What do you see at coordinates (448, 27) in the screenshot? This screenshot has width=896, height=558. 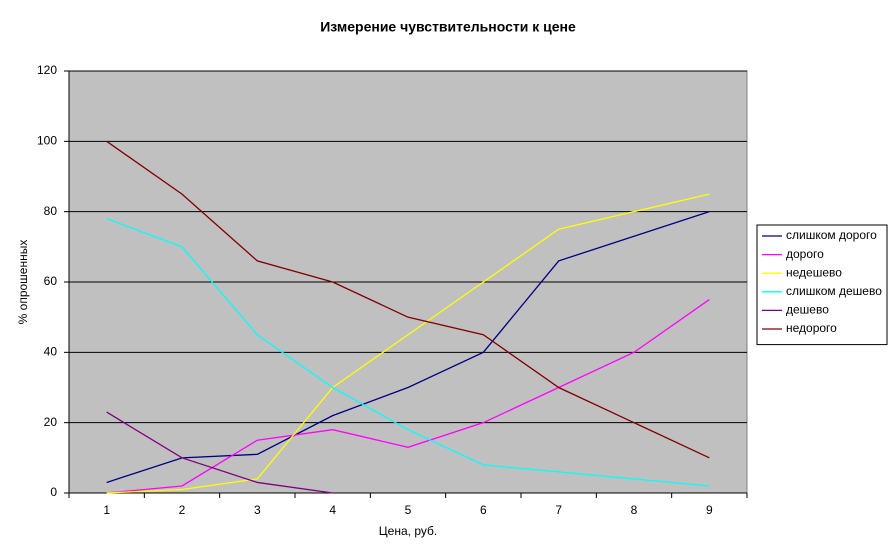 I see `chart-title: Измерение чувствительности к цене` at bounding box center [448, 27].